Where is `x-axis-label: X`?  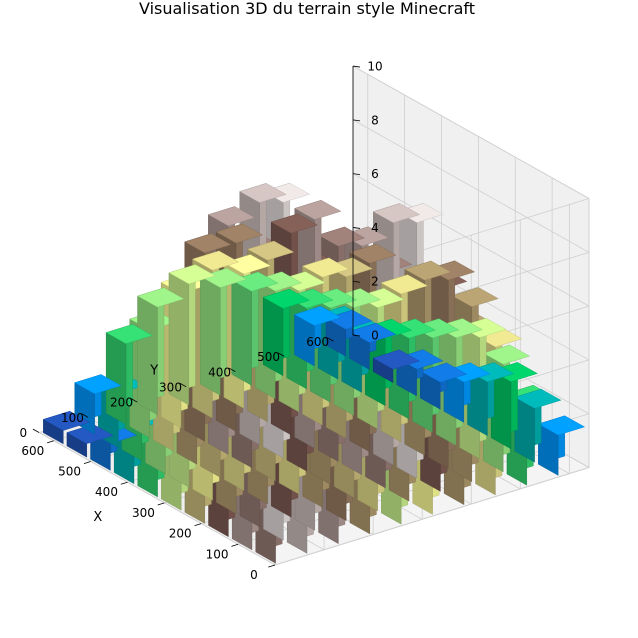 x-axis-label: X is located at coordinates (97, 517).